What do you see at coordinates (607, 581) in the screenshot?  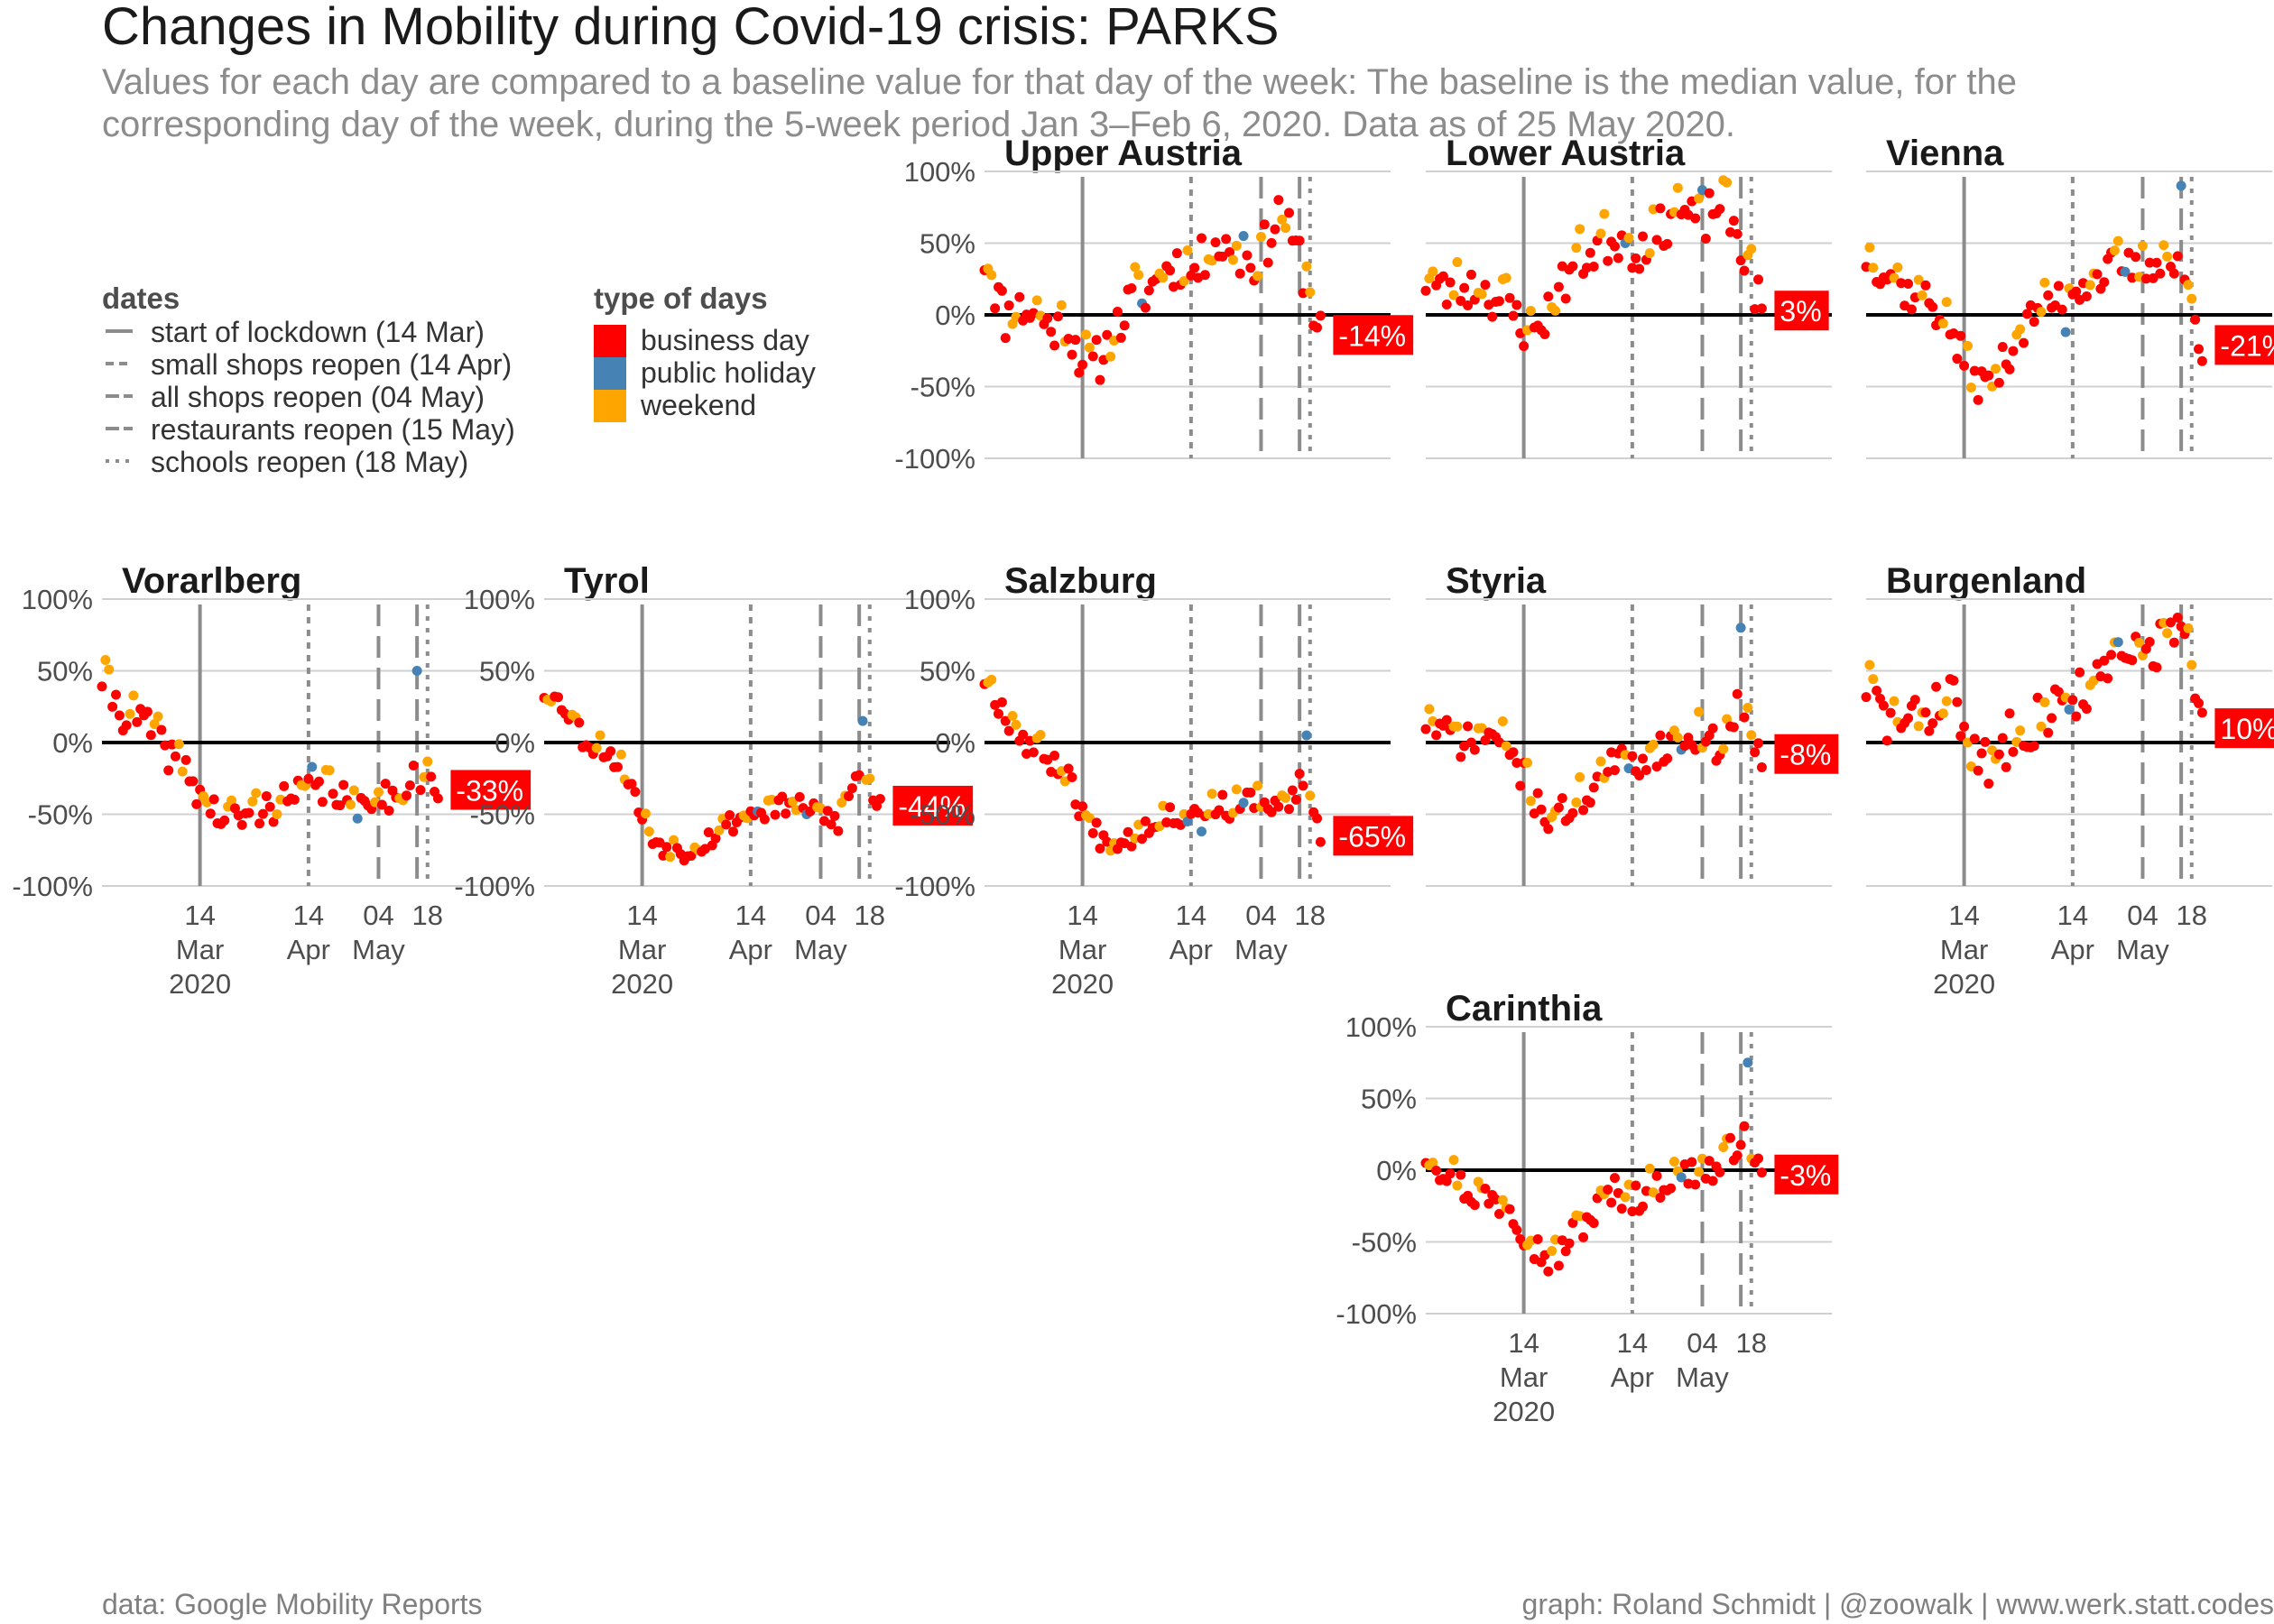 I see `panel-title: Tyrol` at bounding box center [607, 581].